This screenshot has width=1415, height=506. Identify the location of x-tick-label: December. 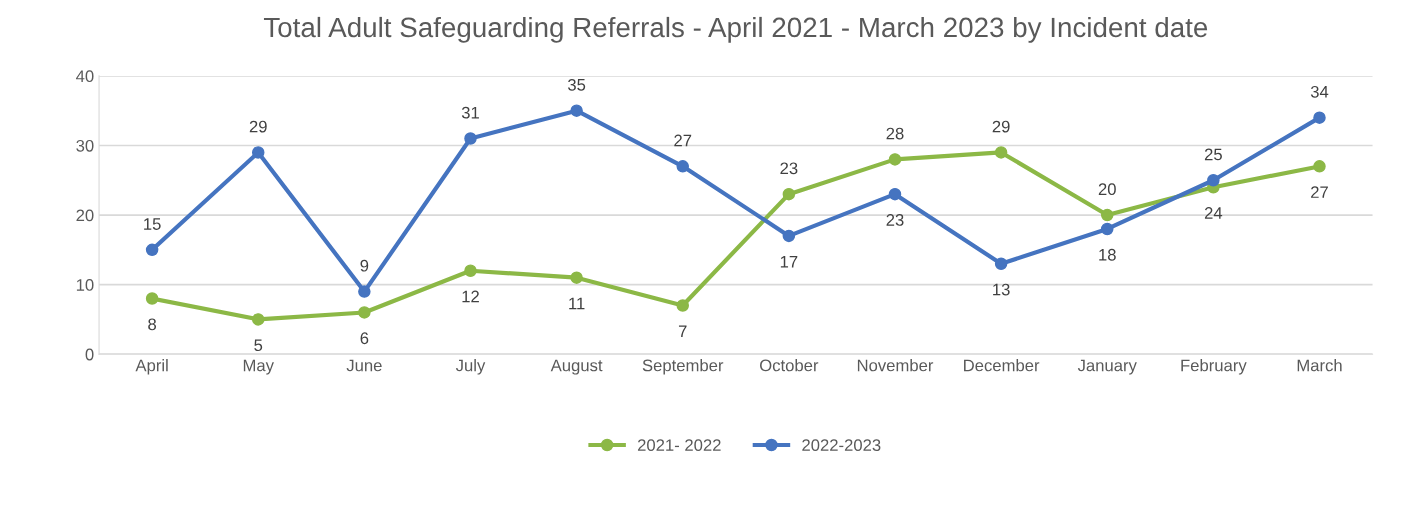
(1002, 365).